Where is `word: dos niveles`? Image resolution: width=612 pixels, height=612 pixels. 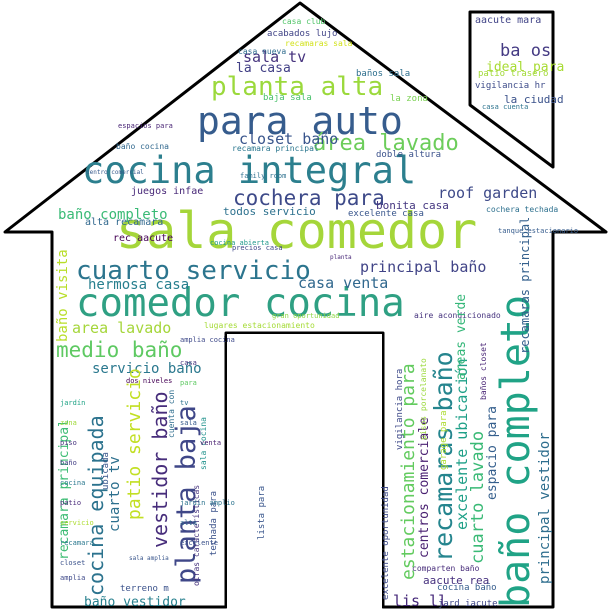
word: dos niveles is located at coordinates (149, 381).